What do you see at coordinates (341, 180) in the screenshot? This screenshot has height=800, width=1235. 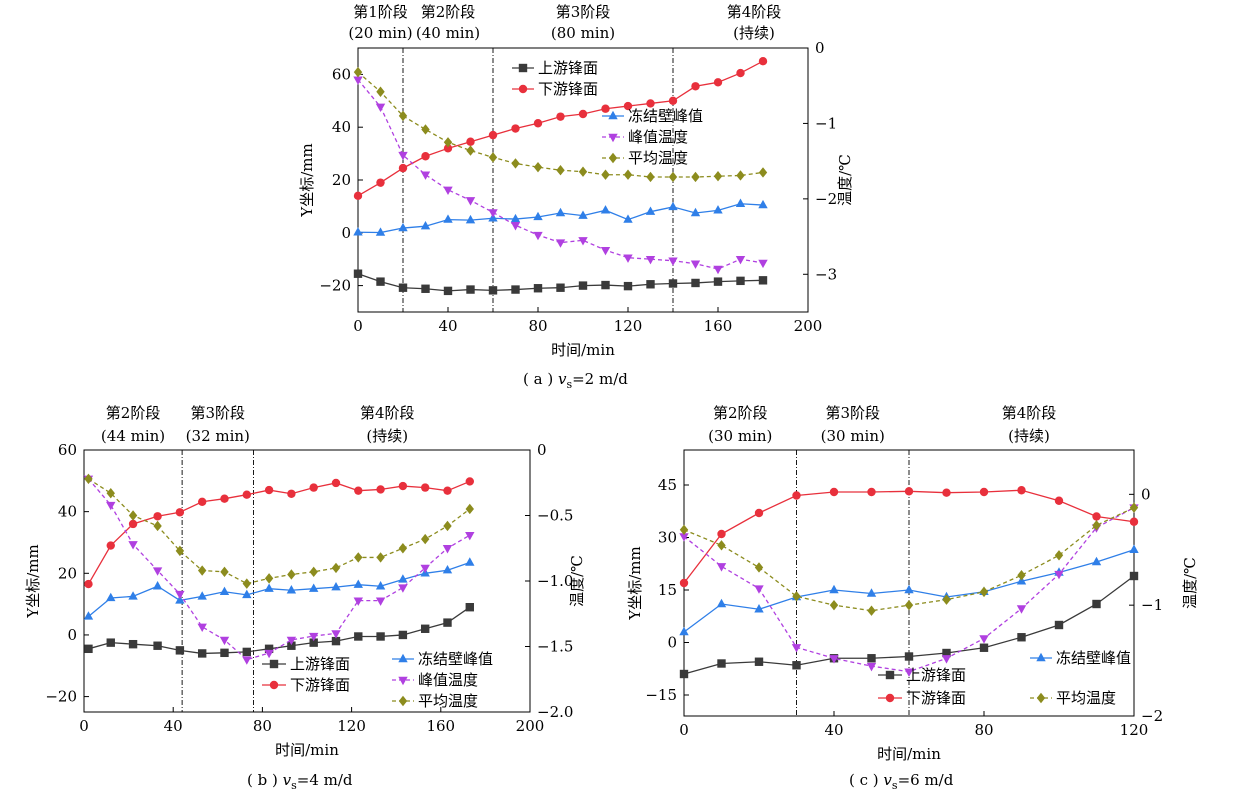 I see `y-tick-label: 20` at bounding box center [341, 180].